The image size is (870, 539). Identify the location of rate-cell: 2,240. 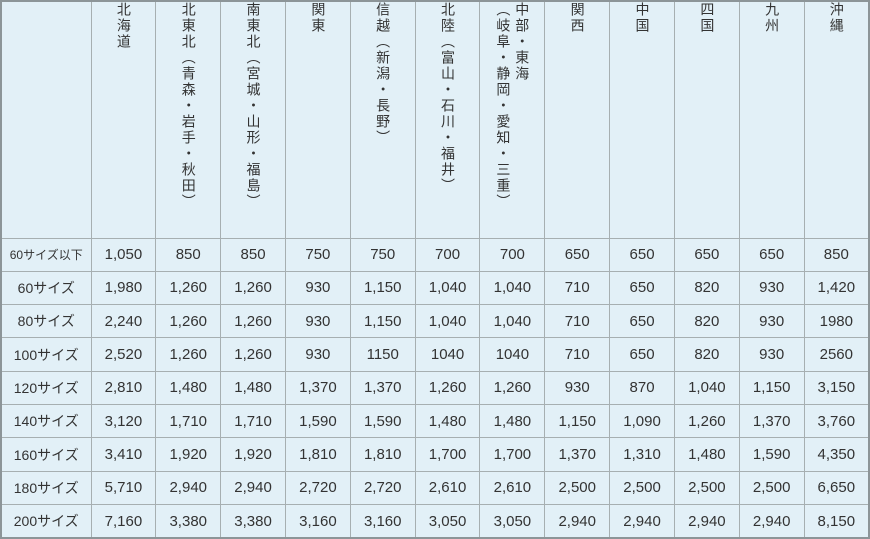
(123, 321).